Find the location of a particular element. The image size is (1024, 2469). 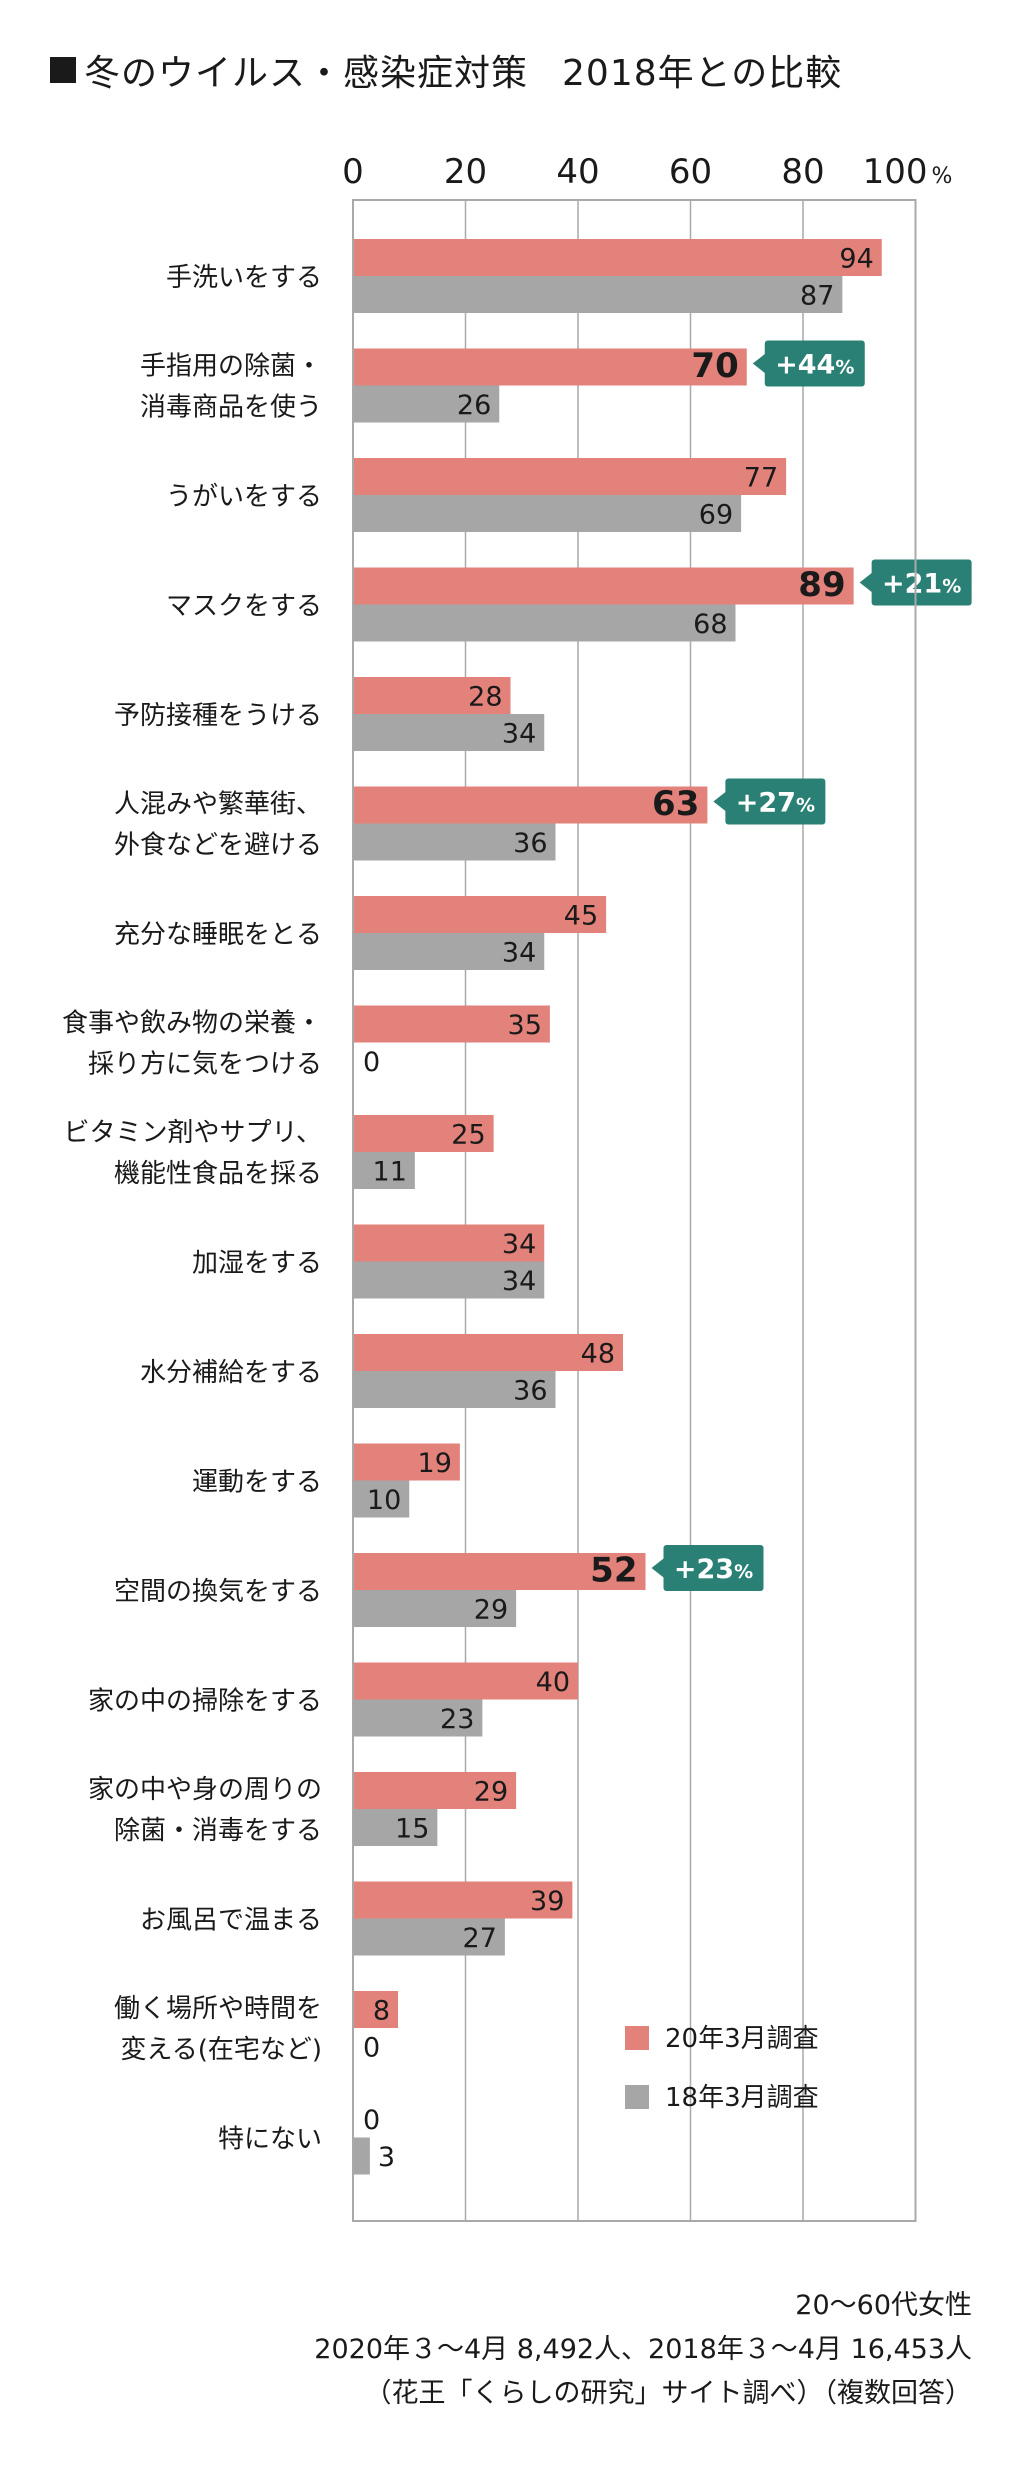

x-tick-label: 100 is located at coordinates (895, 172).